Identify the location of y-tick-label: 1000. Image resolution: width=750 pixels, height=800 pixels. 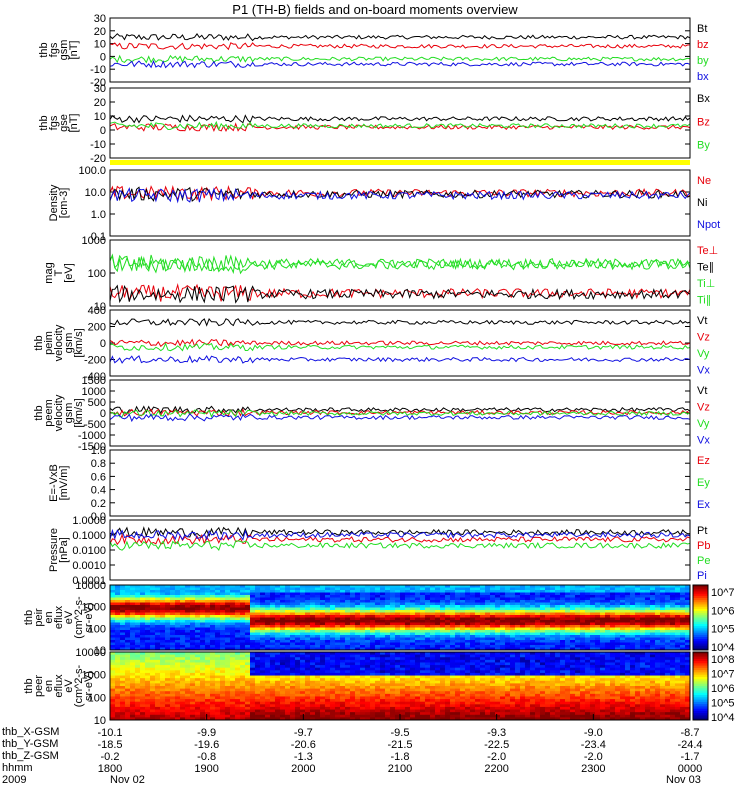
(94, 608).